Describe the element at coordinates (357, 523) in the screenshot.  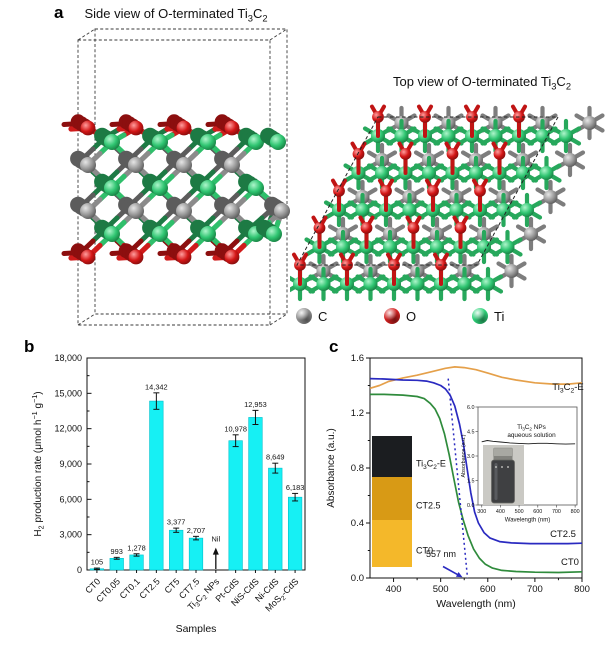
I see `svg-text: 0.4` at that location.